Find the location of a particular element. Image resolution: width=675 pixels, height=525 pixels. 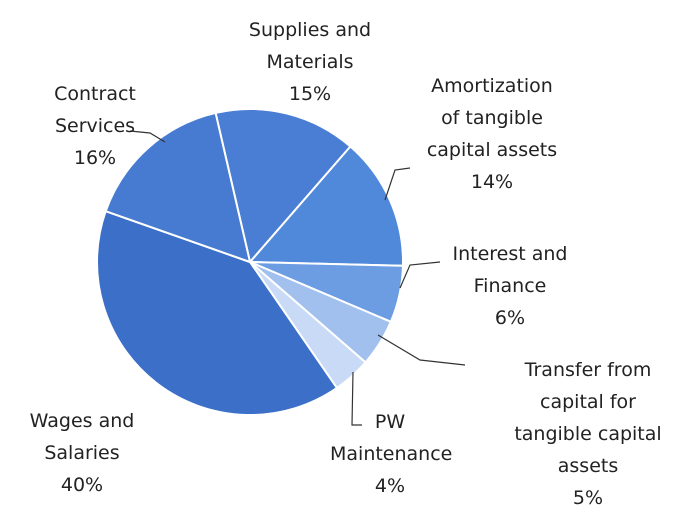

value-label: 5% is located at coordinates (588, 498).